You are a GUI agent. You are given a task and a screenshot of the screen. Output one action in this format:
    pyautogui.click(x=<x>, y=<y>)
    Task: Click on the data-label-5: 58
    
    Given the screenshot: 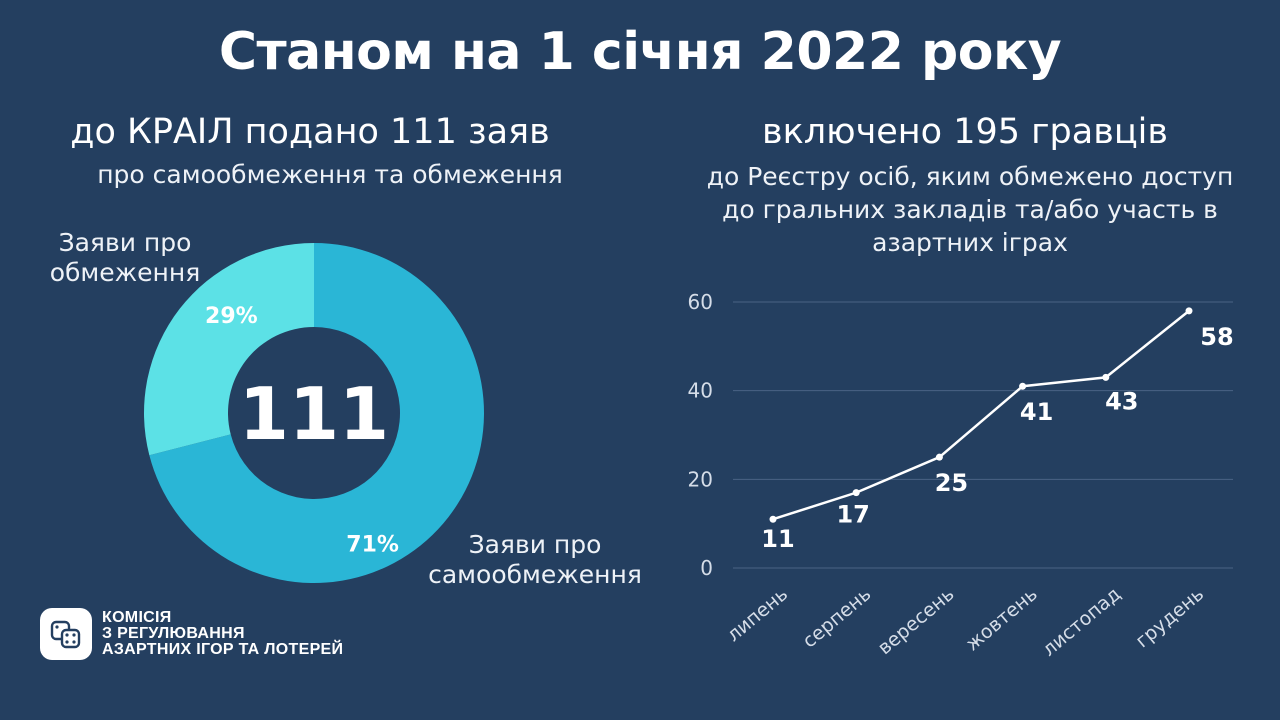 What is the action you would take?
    pyautogui.click(x=1216, y=337)
    